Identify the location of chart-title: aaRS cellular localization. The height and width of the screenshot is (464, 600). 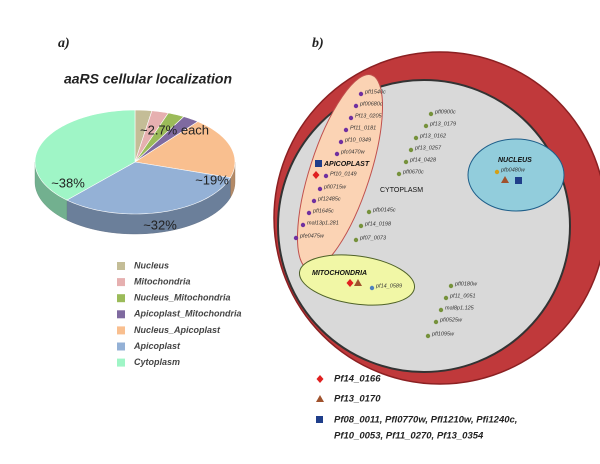
(148, 79).